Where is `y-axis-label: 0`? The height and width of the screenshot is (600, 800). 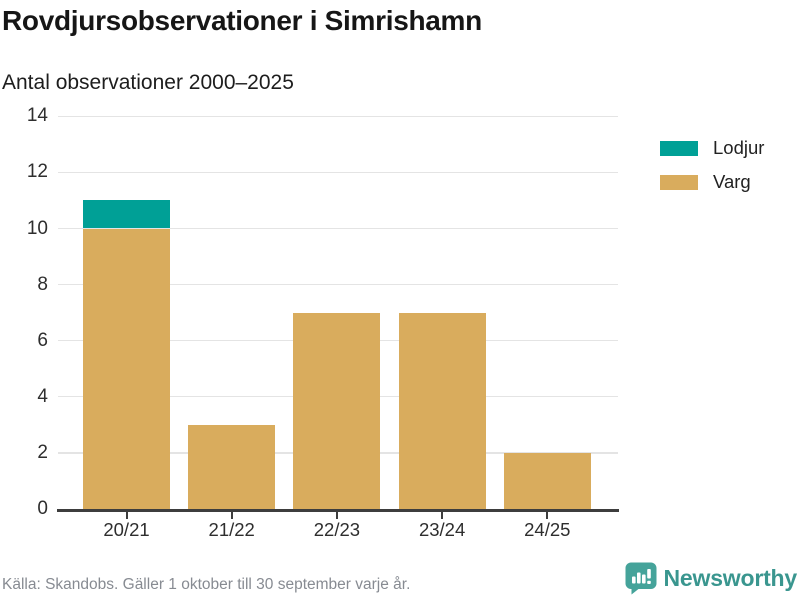 y-axis-label: 0 is located at coordinates (42, 508).